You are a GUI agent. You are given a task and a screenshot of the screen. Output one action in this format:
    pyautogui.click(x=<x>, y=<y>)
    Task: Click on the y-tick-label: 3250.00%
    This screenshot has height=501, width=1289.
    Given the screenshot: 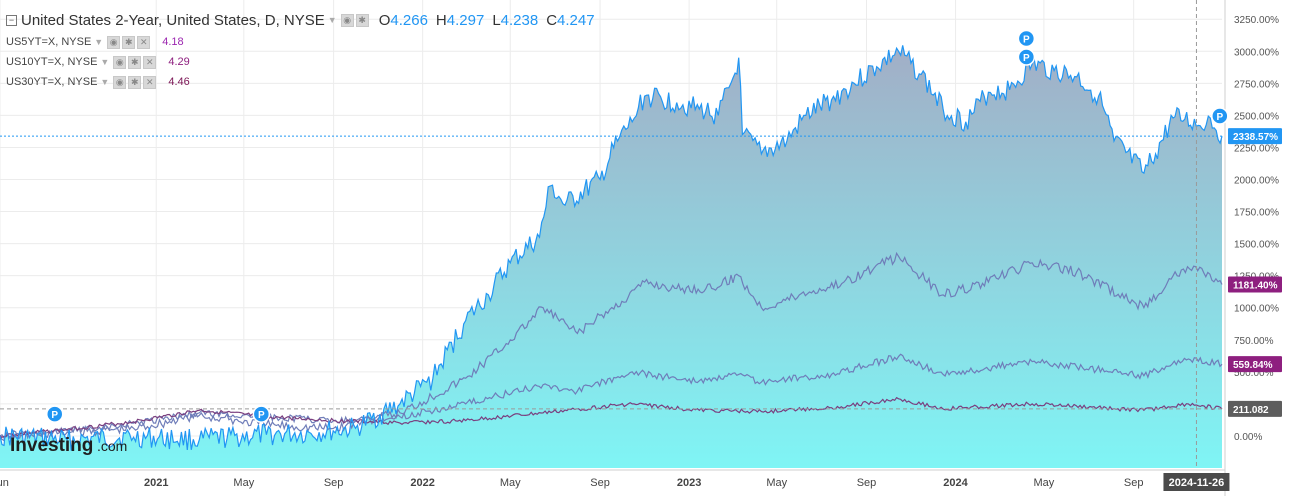 What is the action you would take?
    pyautogui.click(x=1256, y=20)
    